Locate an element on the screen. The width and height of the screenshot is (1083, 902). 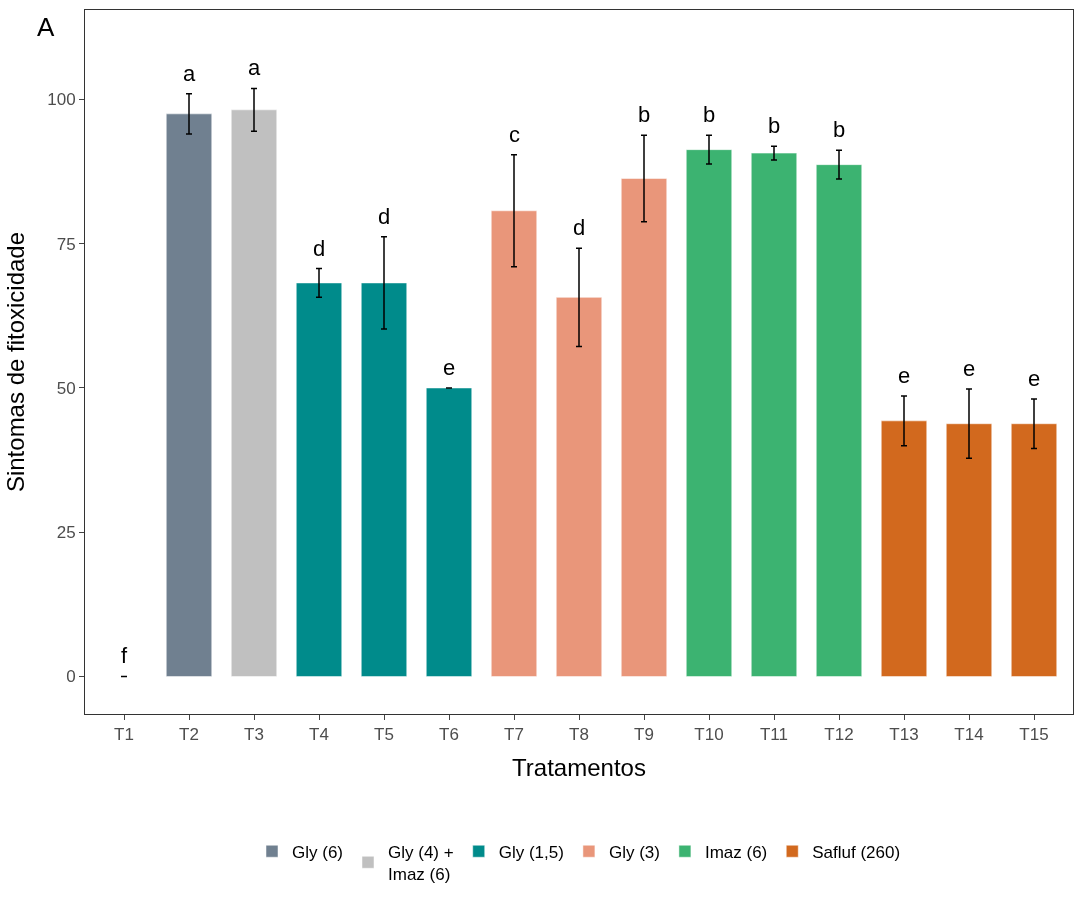
y-tick-label: 100 is located at coordinates (61, 100).